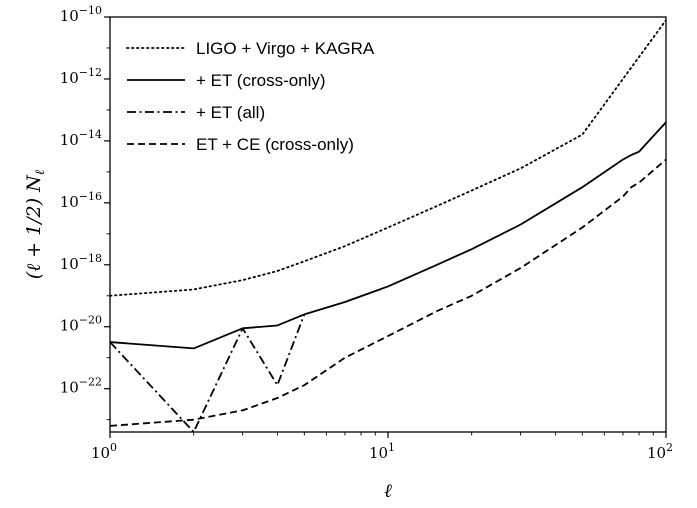 The image size is (697, 508). What do you see at coordinates (81, 386) in the screenshot?
I see `y-tick-label-0: 10−22` at bounding box center [81, 386].